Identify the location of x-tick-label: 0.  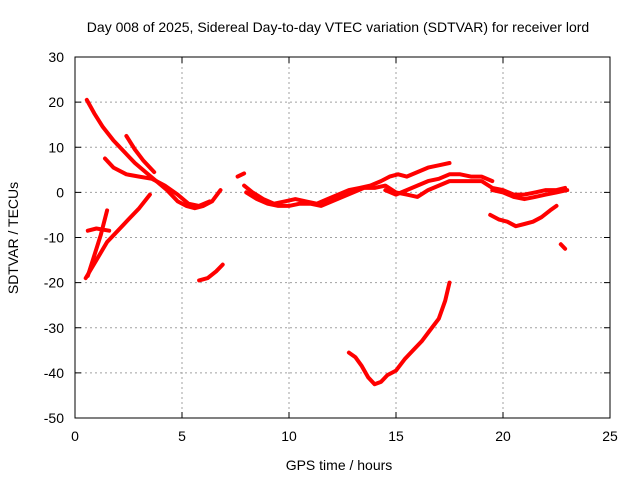
(75, 436).